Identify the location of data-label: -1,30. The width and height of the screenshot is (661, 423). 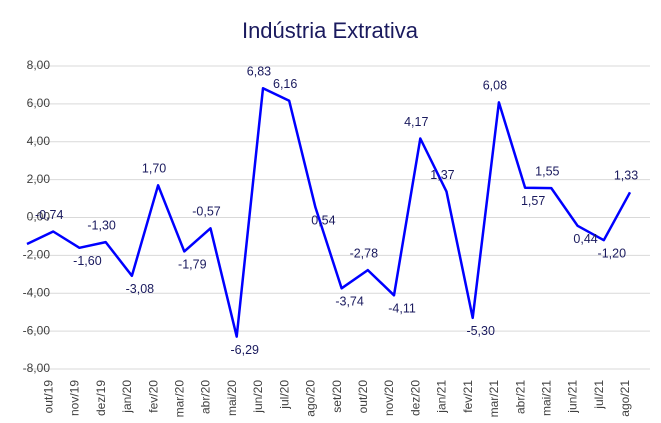
(101, 225).